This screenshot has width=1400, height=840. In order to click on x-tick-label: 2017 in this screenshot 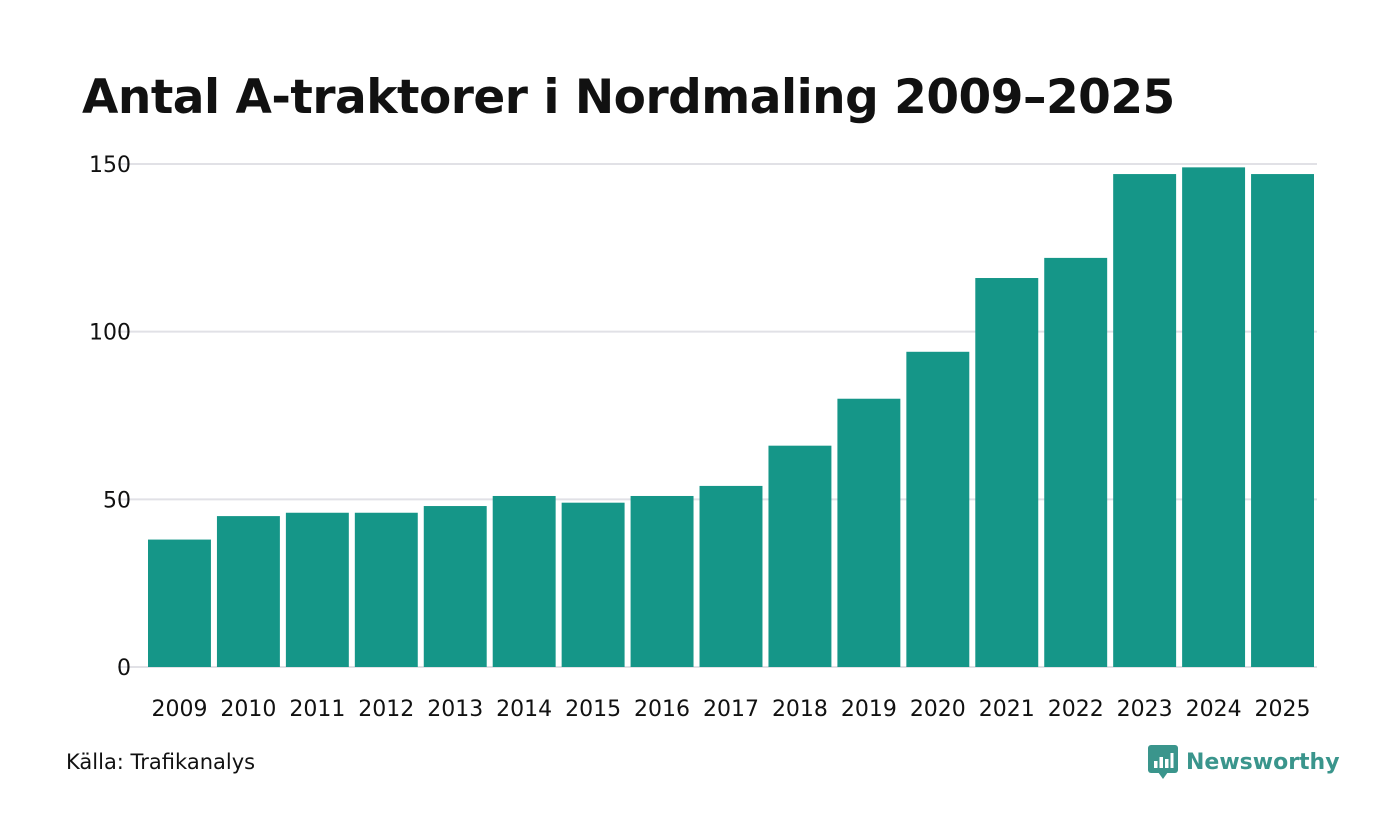, I will do `click(731, 709)`.